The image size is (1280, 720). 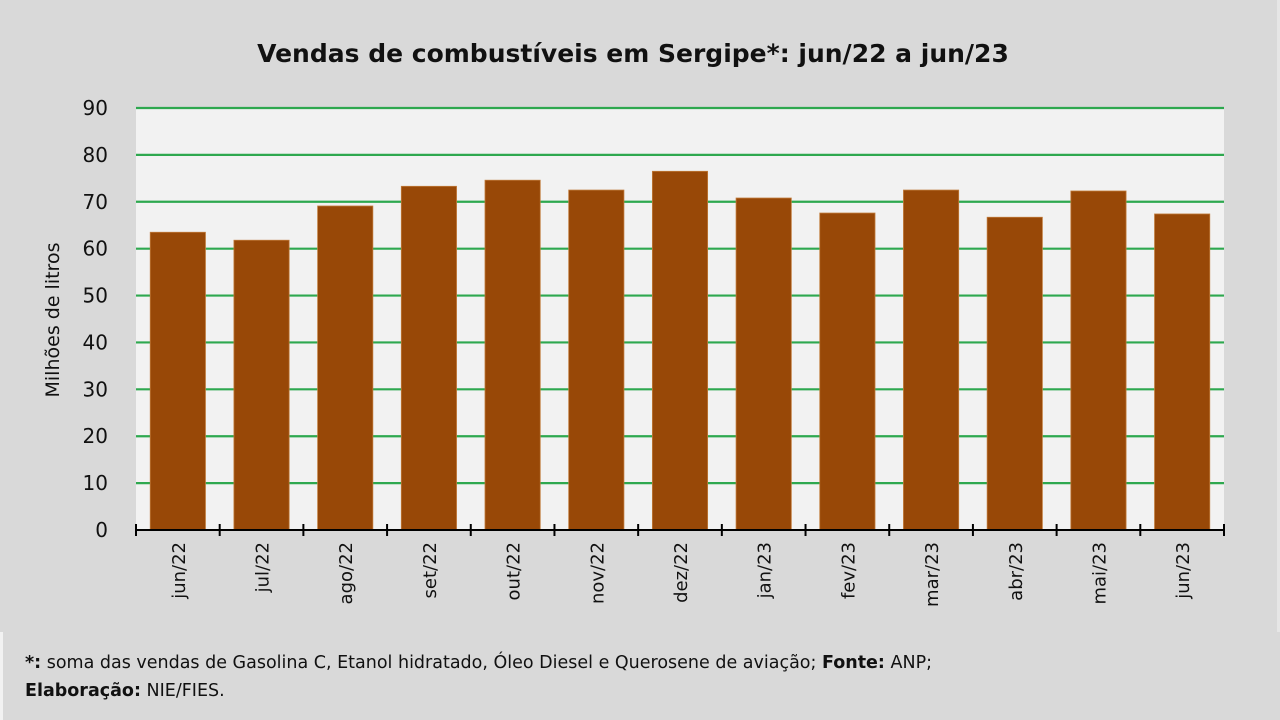 I want to click on x-tick-label: abr/23, so click(x=1016, y=571).